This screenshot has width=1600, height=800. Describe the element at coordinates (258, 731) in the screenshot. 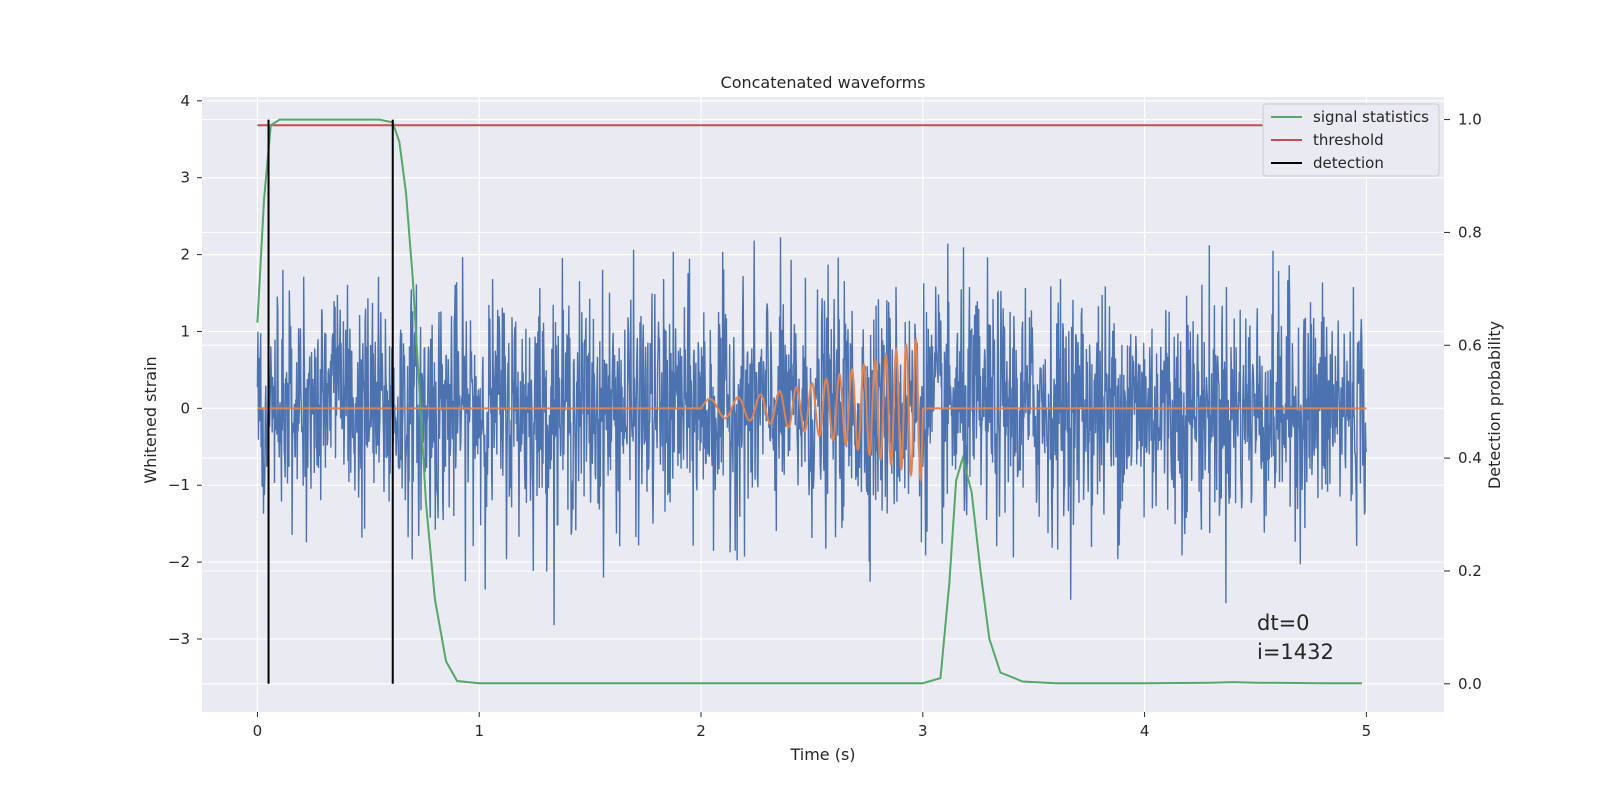

I see `x-tick-label: 0` at that location.